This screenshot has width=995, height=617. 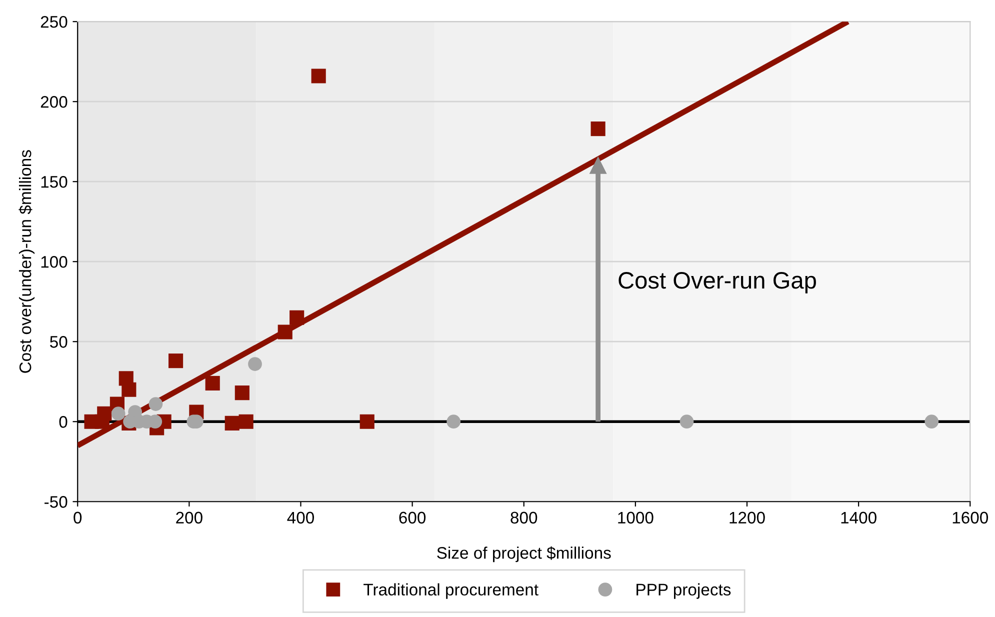 I want to click on y-tick-label: 50, so click(x=59, y=342).